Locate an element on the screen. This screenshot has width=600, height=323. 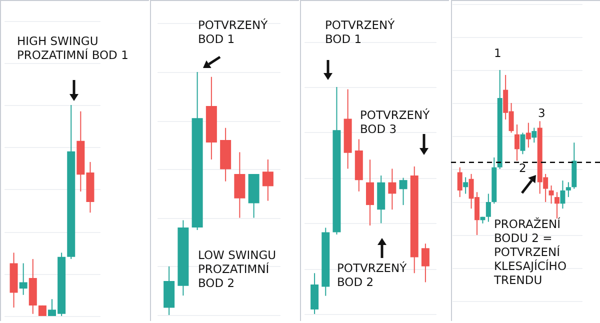
annotation: PRORAŽENÍ BODU 2 = POTVRZENÍ KLESAJÍCÍHO TRENDU is located at coordinates (529, 252).